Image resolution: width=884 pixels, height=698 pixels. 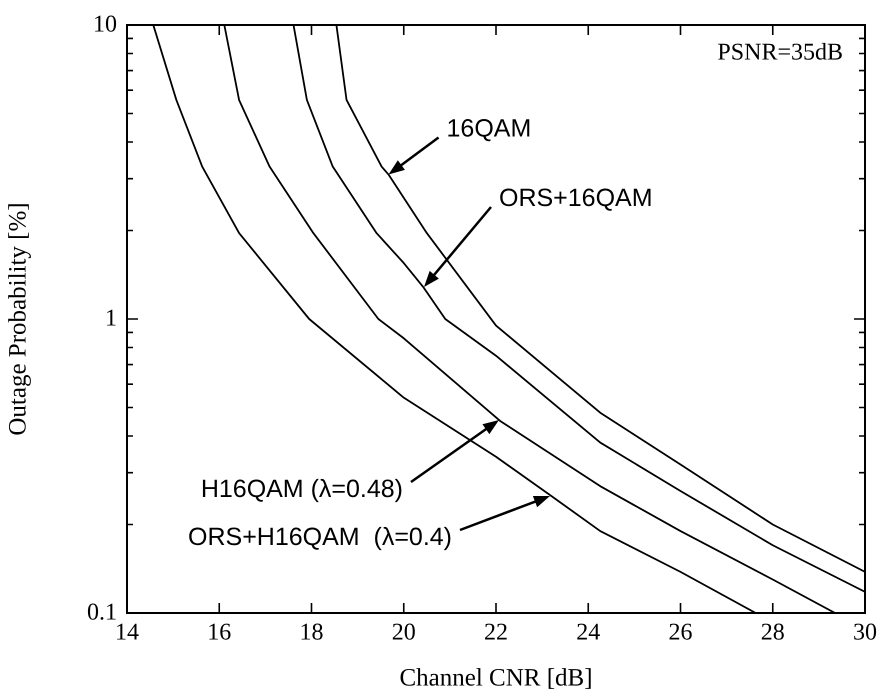 What do you see at coordinates (680, 633) in the screenshot?
I see `x-tick-label: 26` at bounding box center [680, 633].